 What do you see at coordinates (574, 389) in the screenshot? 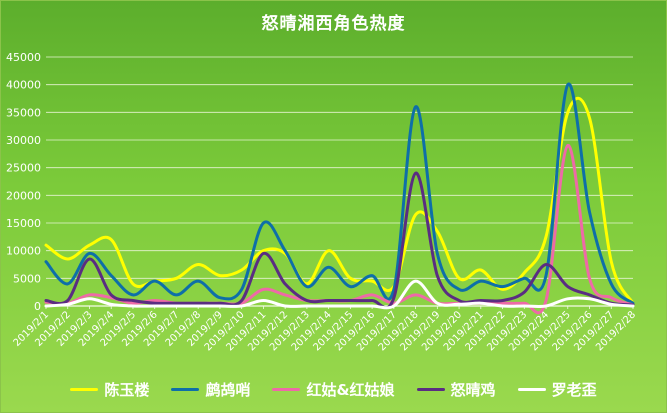
I see `legend-label: 罗老歪` at bounding box center [574, 389].